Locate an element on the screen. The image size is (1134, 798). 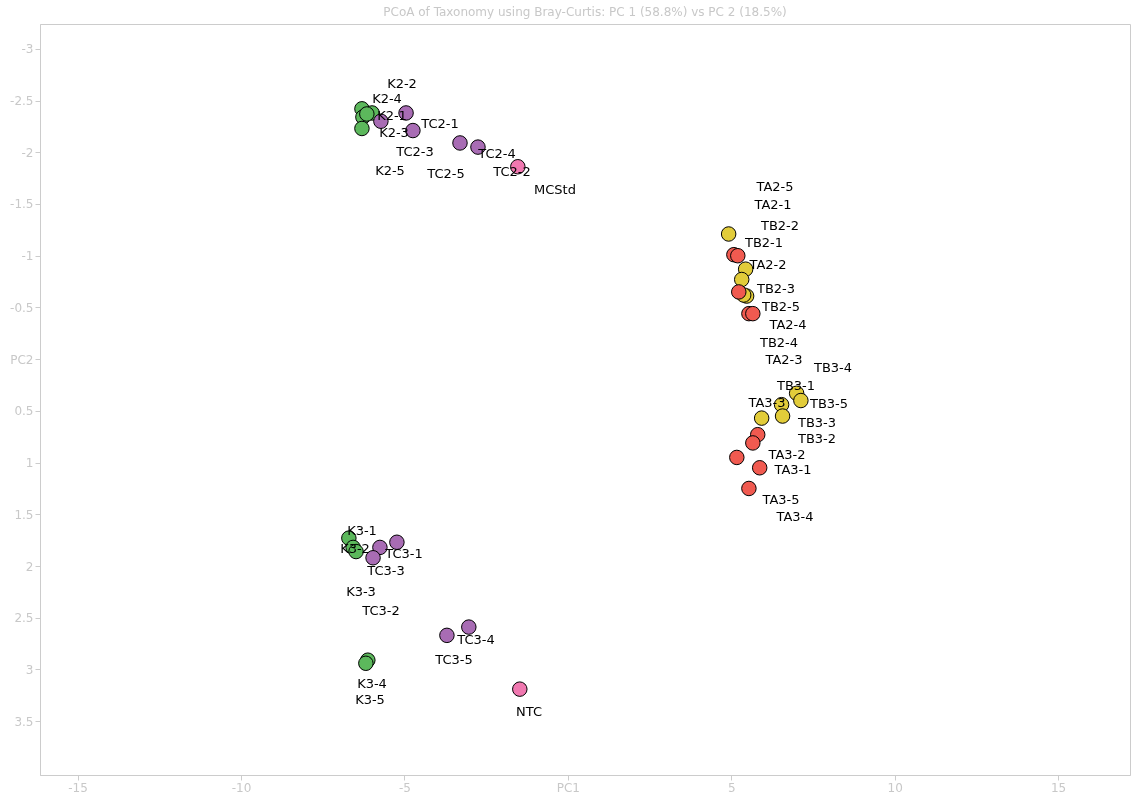
annotation: TA2-4 is located at coordinates (787, 324).